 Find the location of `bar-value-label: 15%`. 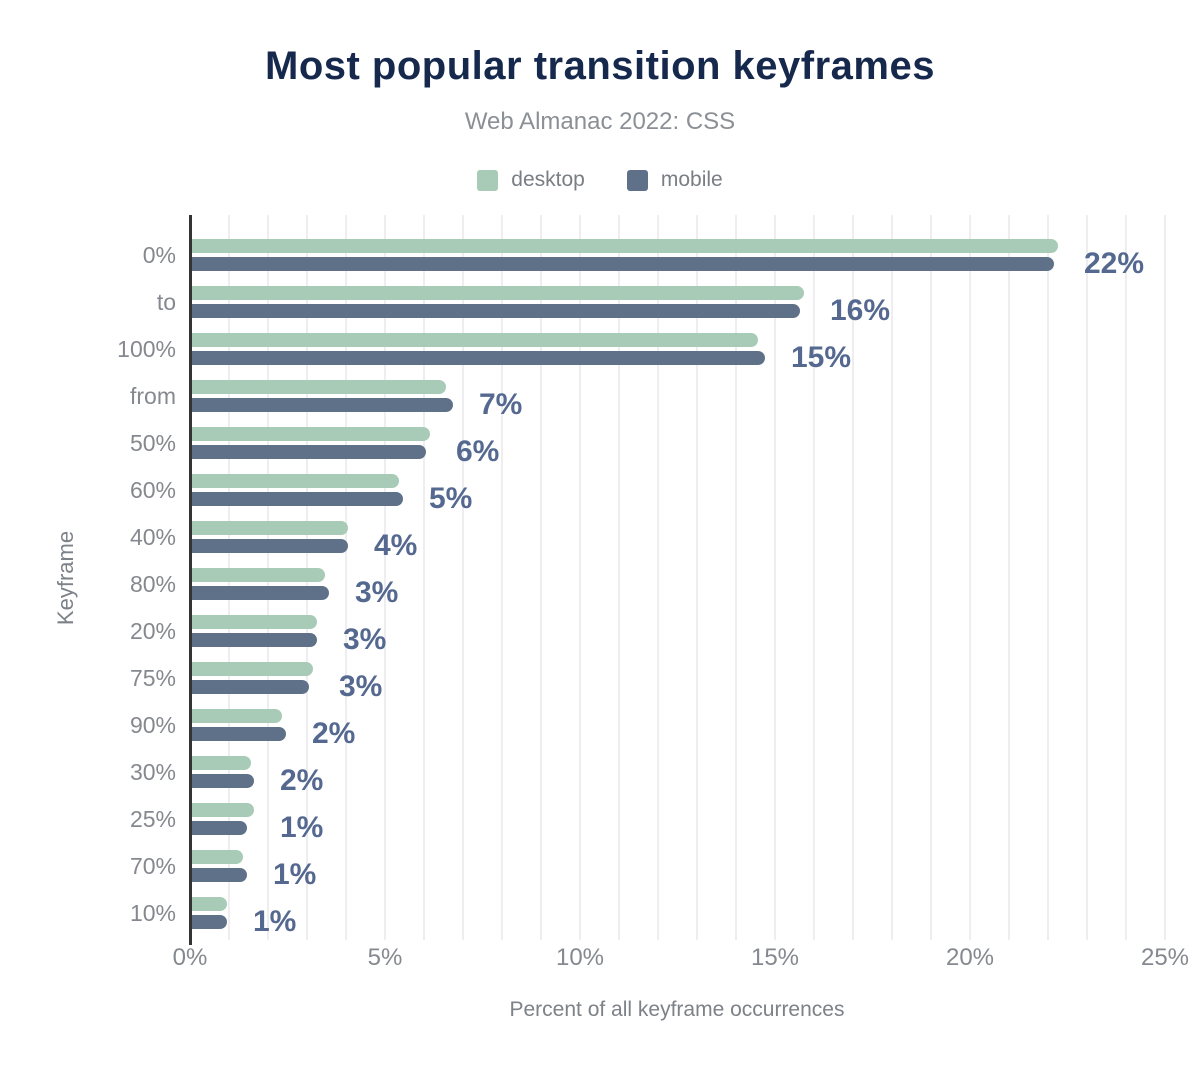

bar-value-label: 15% is located at coordinates (821, 357).